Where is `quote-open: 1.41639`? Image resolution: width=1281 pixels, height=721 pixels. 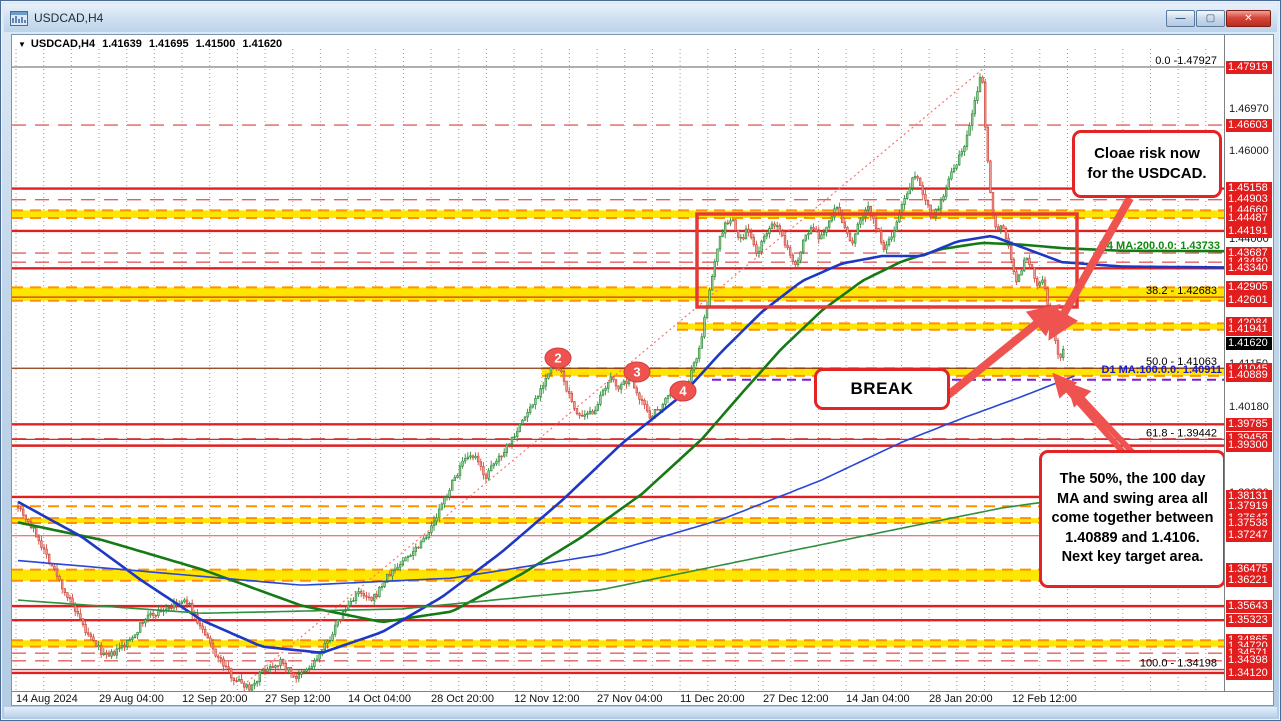 quote-open: 1.41639 is located at coordinates (122, 44).